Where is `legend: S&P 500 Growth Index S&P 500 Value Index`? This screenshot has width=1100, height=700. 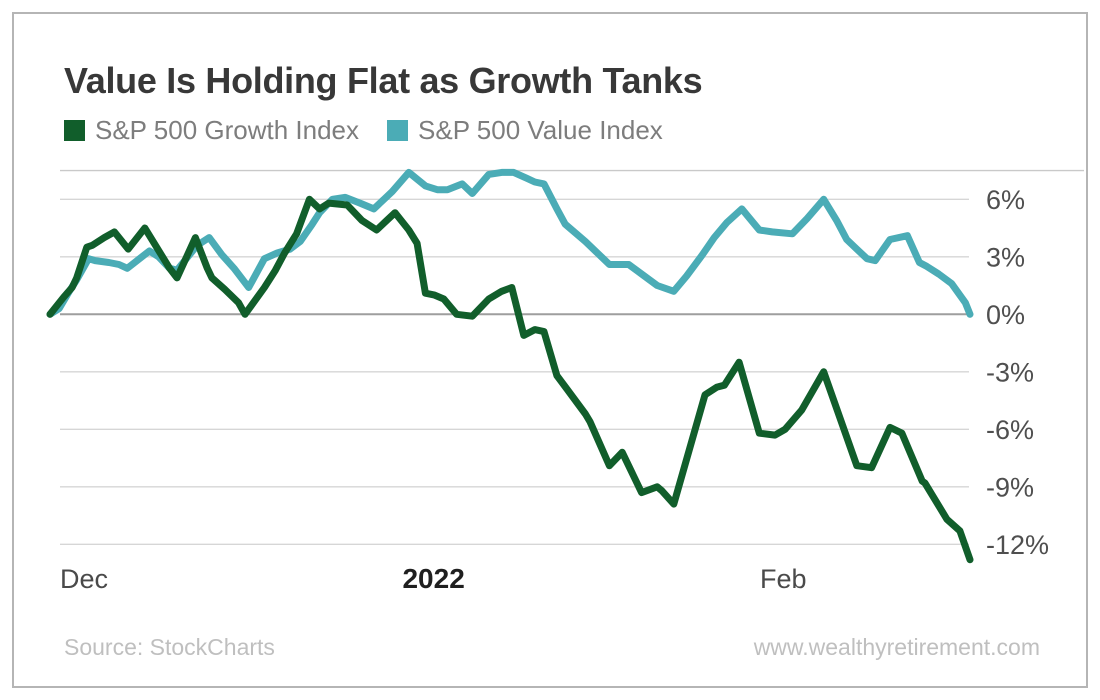 legend: S&P 500 Growth Index S&P 500 Value Index is located at coordinates (363, 130).